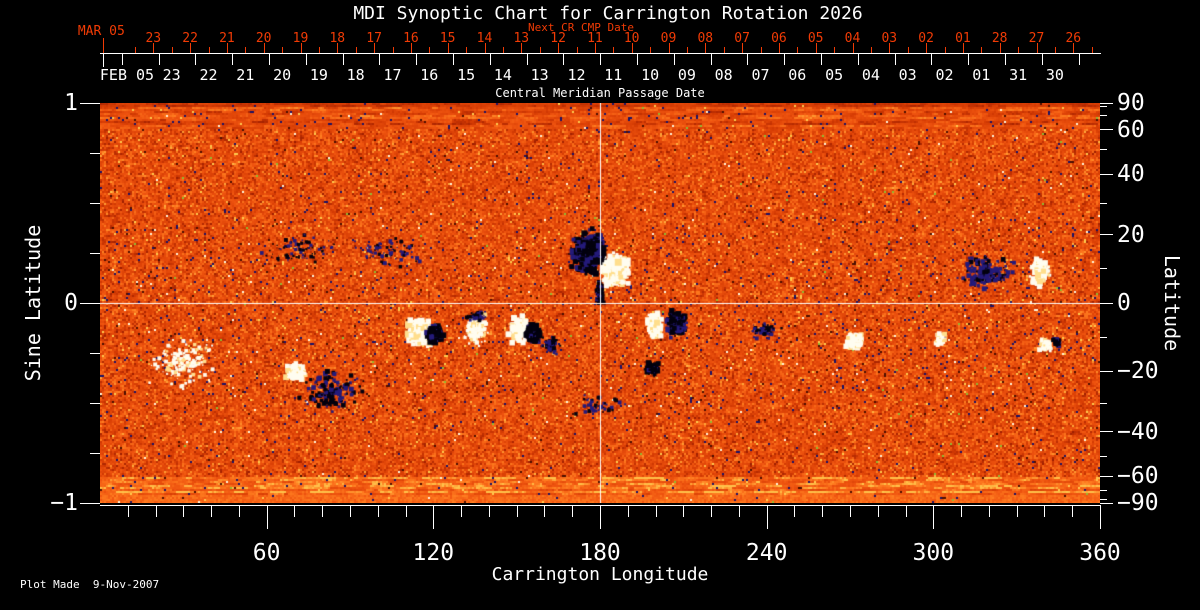 The image size is (1200, 610). Describe the element at coordinates (95, 403) in the screenshot. I see `sine-latitude-minor-tick` at that location.